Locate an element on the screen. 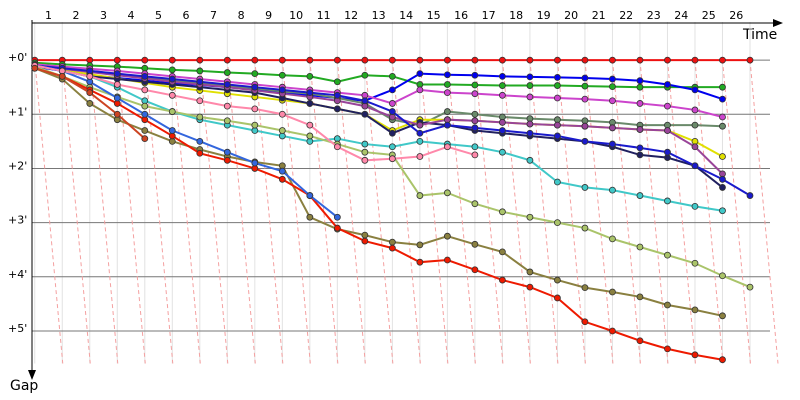  y-axis-arrow is located at coordinates (32, 375).